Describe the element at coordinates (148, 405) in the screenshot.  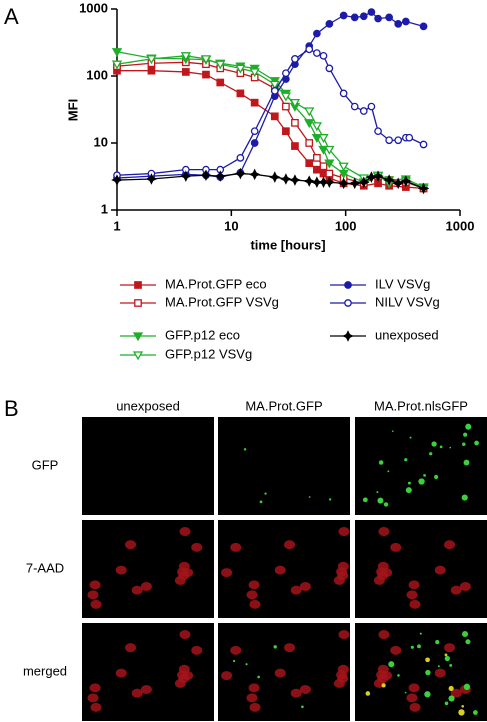
I see `column-label: unexposed` at that location.